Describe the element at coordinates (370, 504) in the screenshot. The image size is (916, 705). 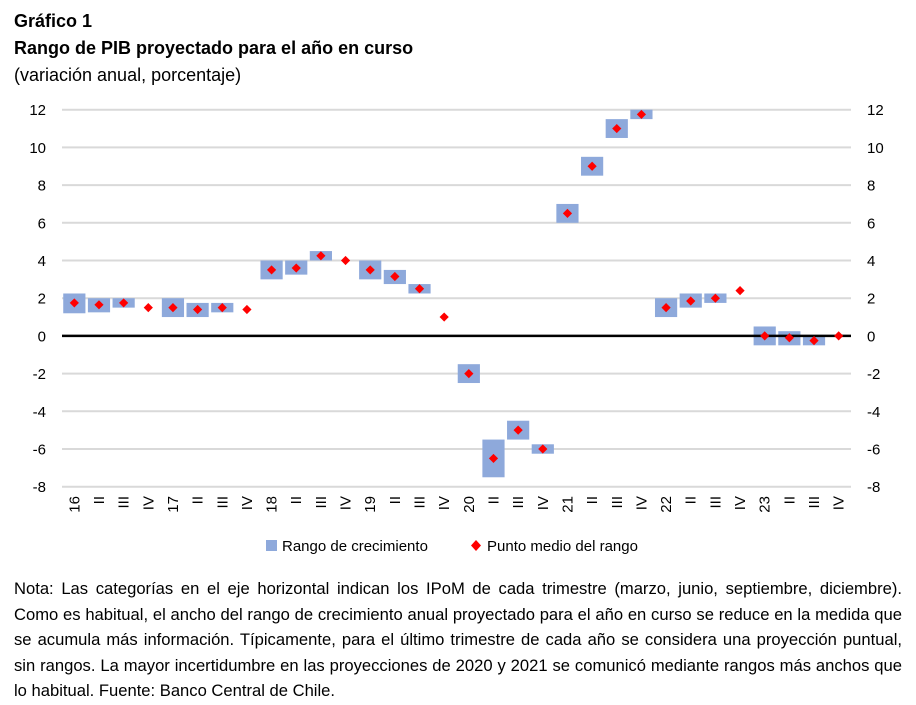
I see `x-tick-label: 19` at that location.